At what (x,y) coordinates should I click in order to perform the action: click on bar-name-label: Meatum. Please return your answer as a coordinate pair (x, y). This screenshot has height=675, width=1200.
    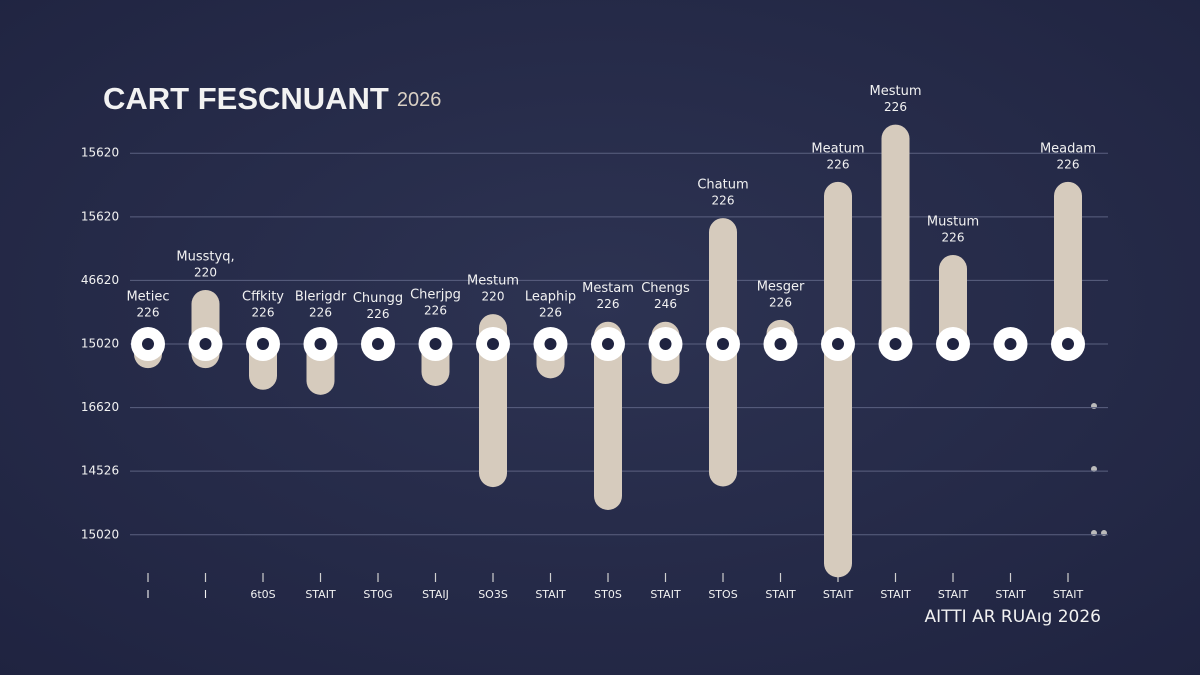
    Looking at the image, I should click on (837, 148).